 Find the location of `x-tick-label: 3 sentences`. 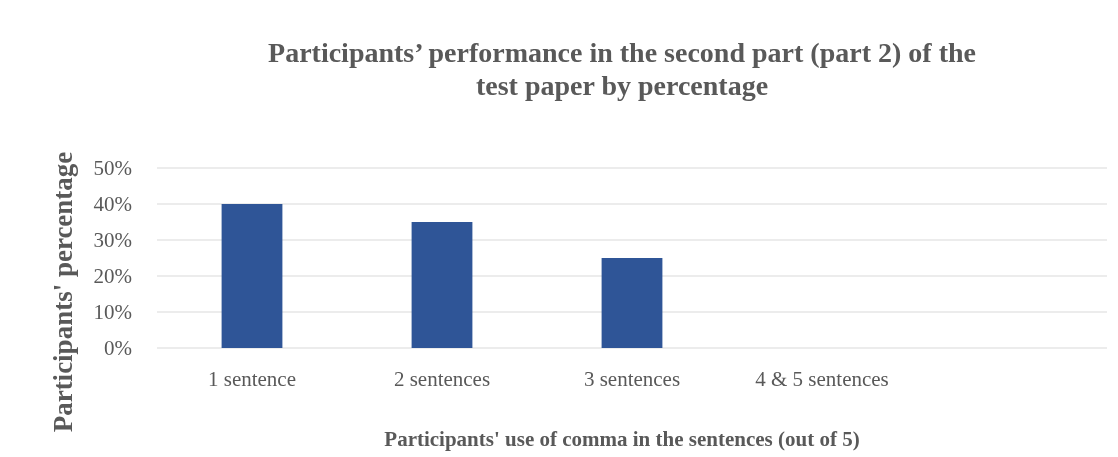

x-tick-label: 3 sentences is located at coordinates (632, 379).